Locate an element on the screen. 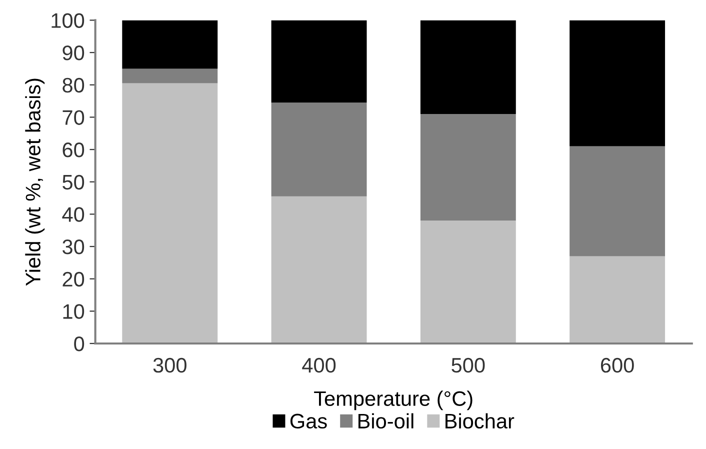 The height and width of the screenshot is (449, 706). x-tick-label: 400 is located at coordinates (319, 365).